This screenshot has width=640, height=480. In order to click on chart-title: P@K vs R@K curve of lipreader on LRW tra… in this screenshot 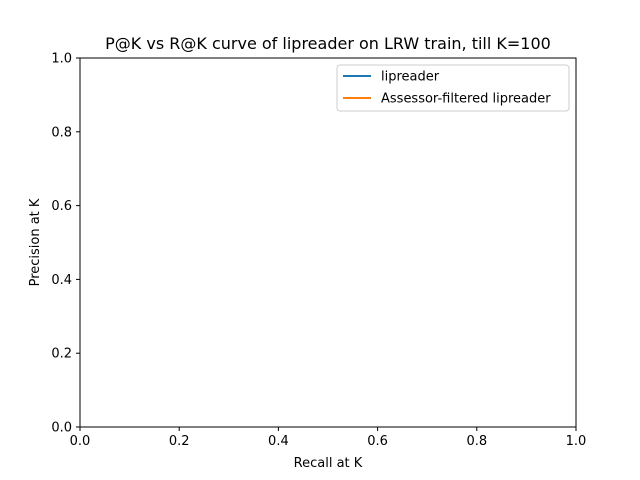, I will do `click(328, 43)`.